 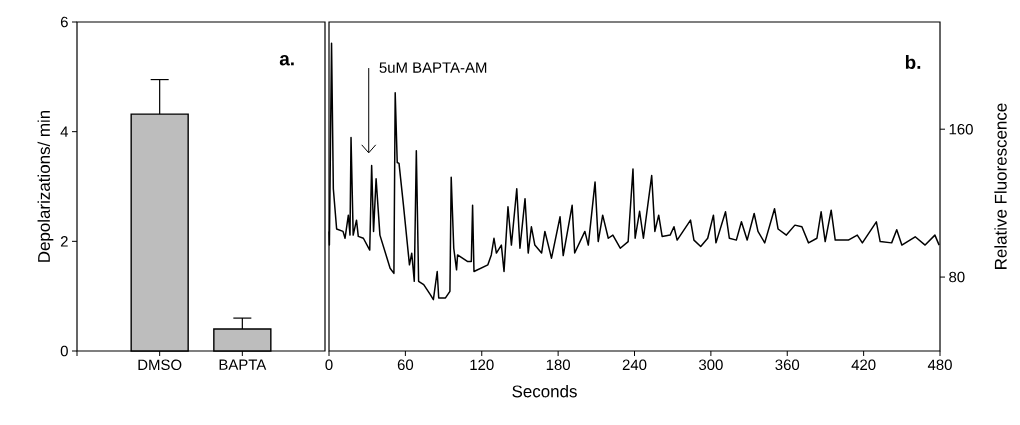 What do you see at coordinates (913, 62) in the screenshot?
I see `annotation: b.` at bounding box center [913, 62].